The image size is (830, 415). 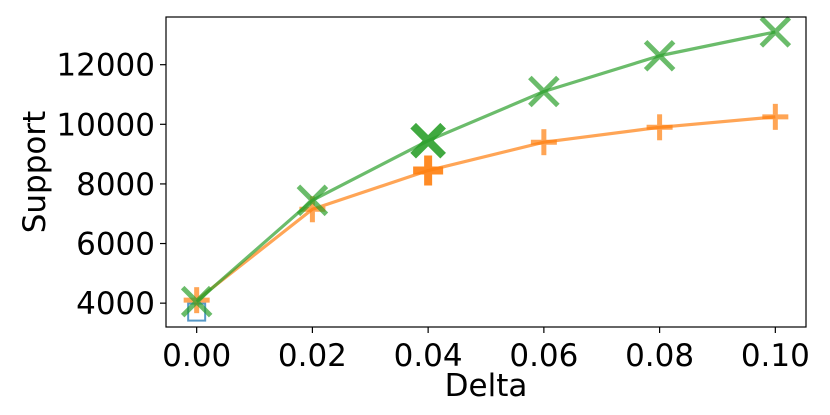 What do you see at coordinates (105, 66) in the screenshot?
I see `y-tick-label: 12000` at bounding box center [105, 66].